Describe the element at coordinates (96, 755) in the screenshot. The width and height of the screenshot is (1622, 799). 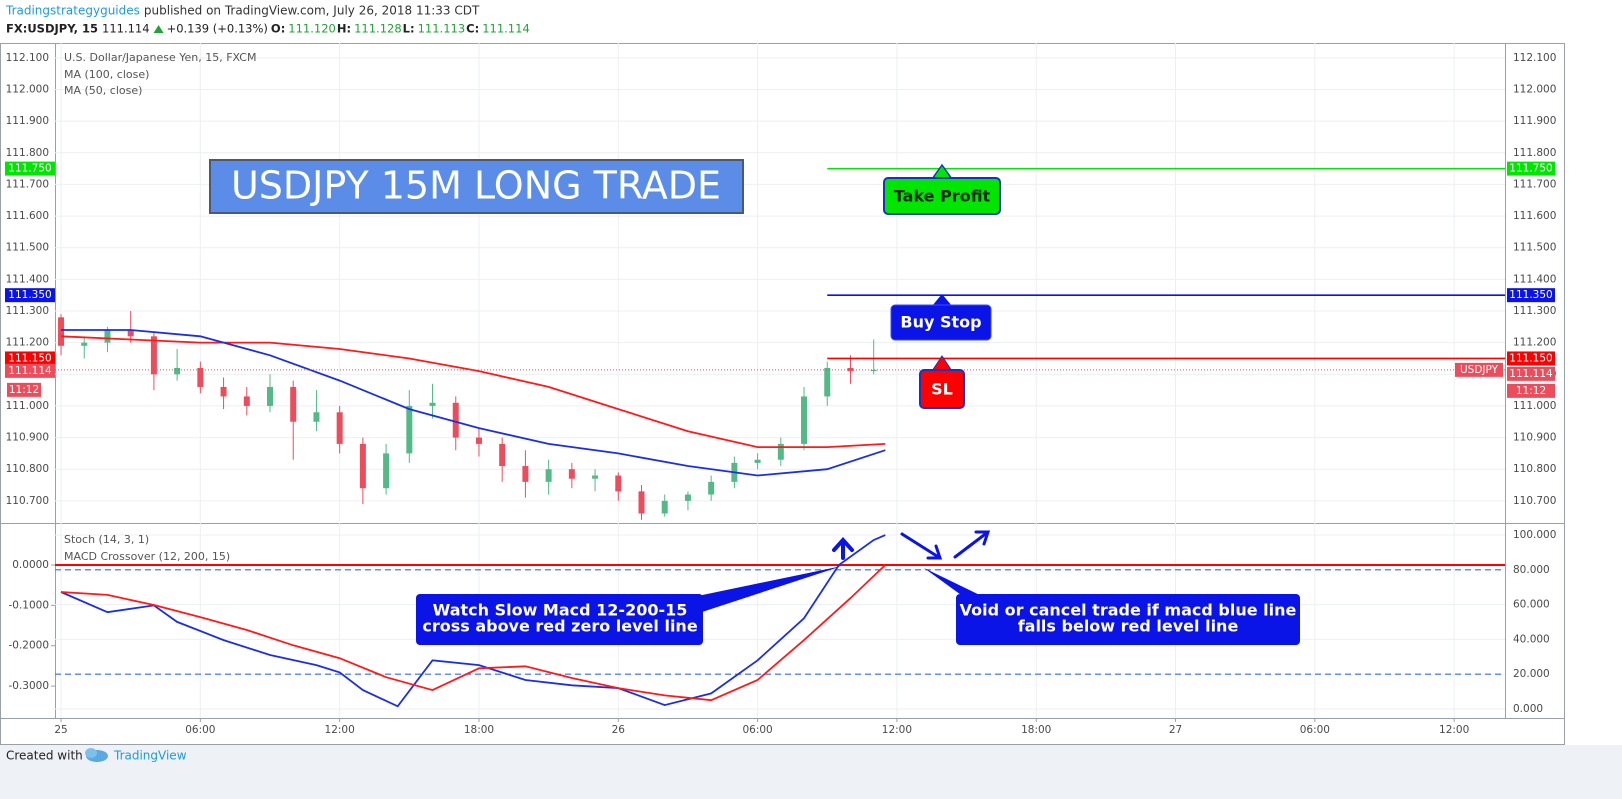
I see `tradingview-logo` at that location.